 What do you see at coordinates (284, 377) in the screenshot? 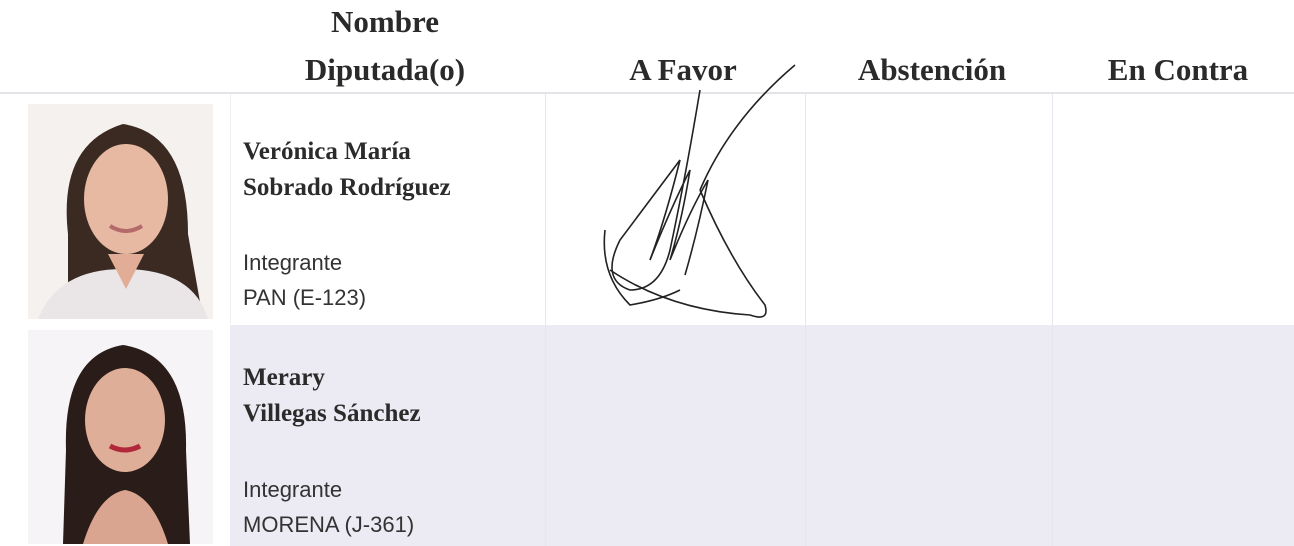
I see `member-name: Merary` at bounding box center [284, 377].